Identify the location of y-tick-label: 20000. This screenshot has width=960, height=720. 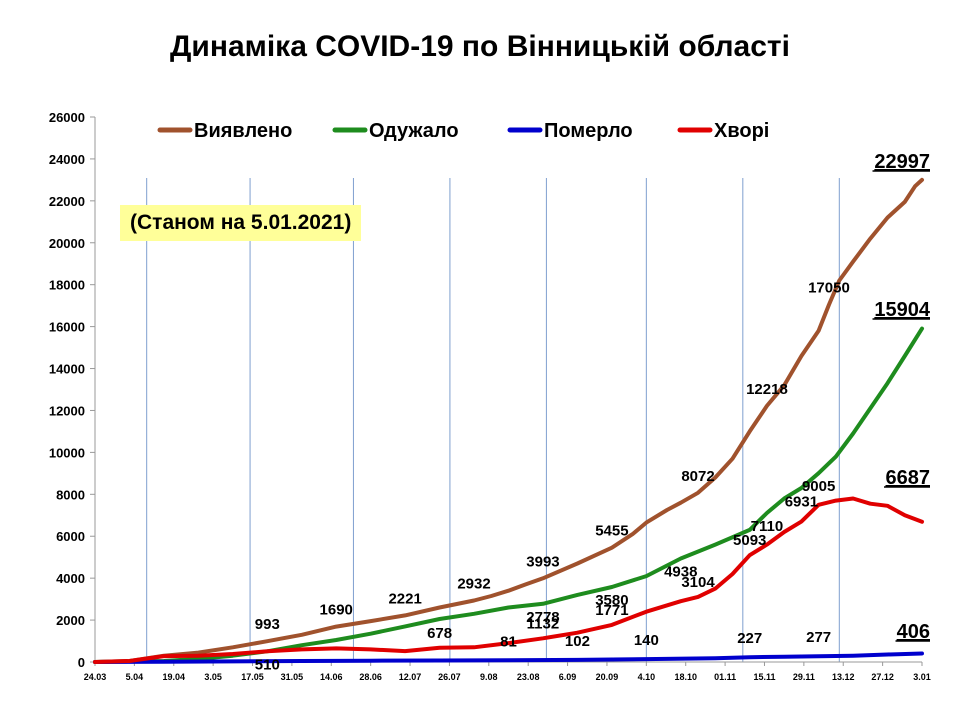
(67, 243).